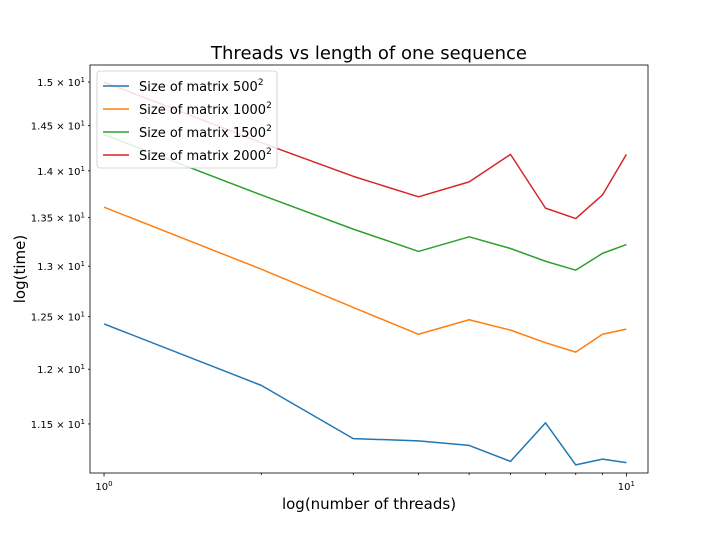  Describe the element at coordinates (103, 486) in the screenshot. I see `x-tick-label: 10⁰` at that location.